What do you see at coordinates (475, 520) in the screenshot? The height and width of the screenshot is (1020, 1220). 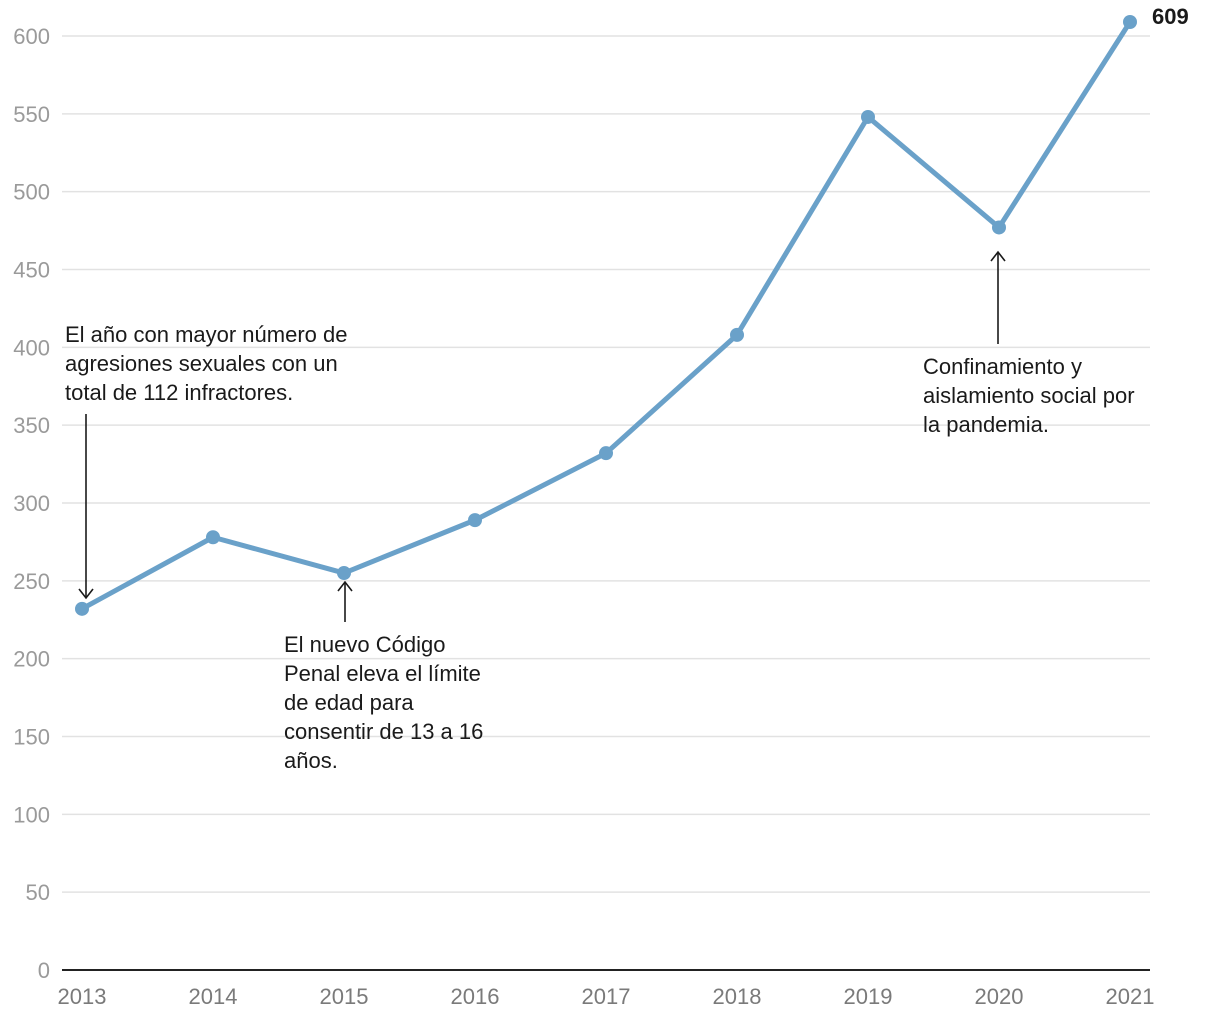 I see `data-point-2016` at bounding box center [475, 520].